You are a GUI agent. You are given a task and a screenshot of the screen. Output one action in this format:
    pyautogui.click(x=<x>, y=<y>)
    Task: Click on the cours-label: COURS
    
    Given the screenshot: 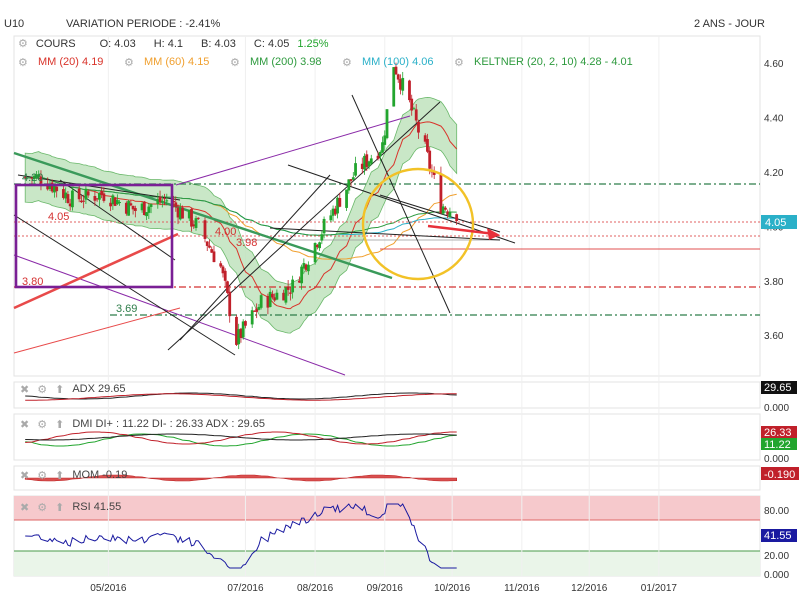 What is the action you would take?
    pyautogui.click(x=55, y=43)
    